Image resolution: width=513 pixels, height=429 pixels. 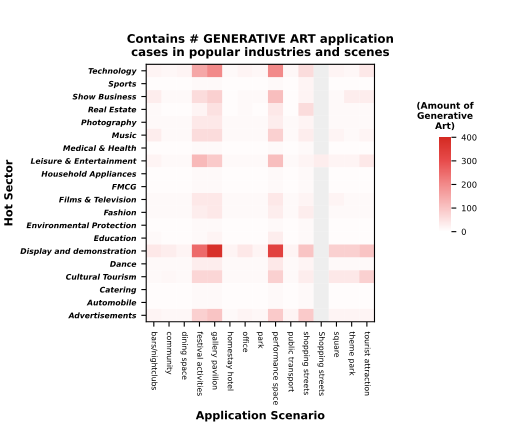 What do you see at coordinates (469, 184) in the screenshot?
I see `color-bar-label: 200` at bounding box center [469, 184].